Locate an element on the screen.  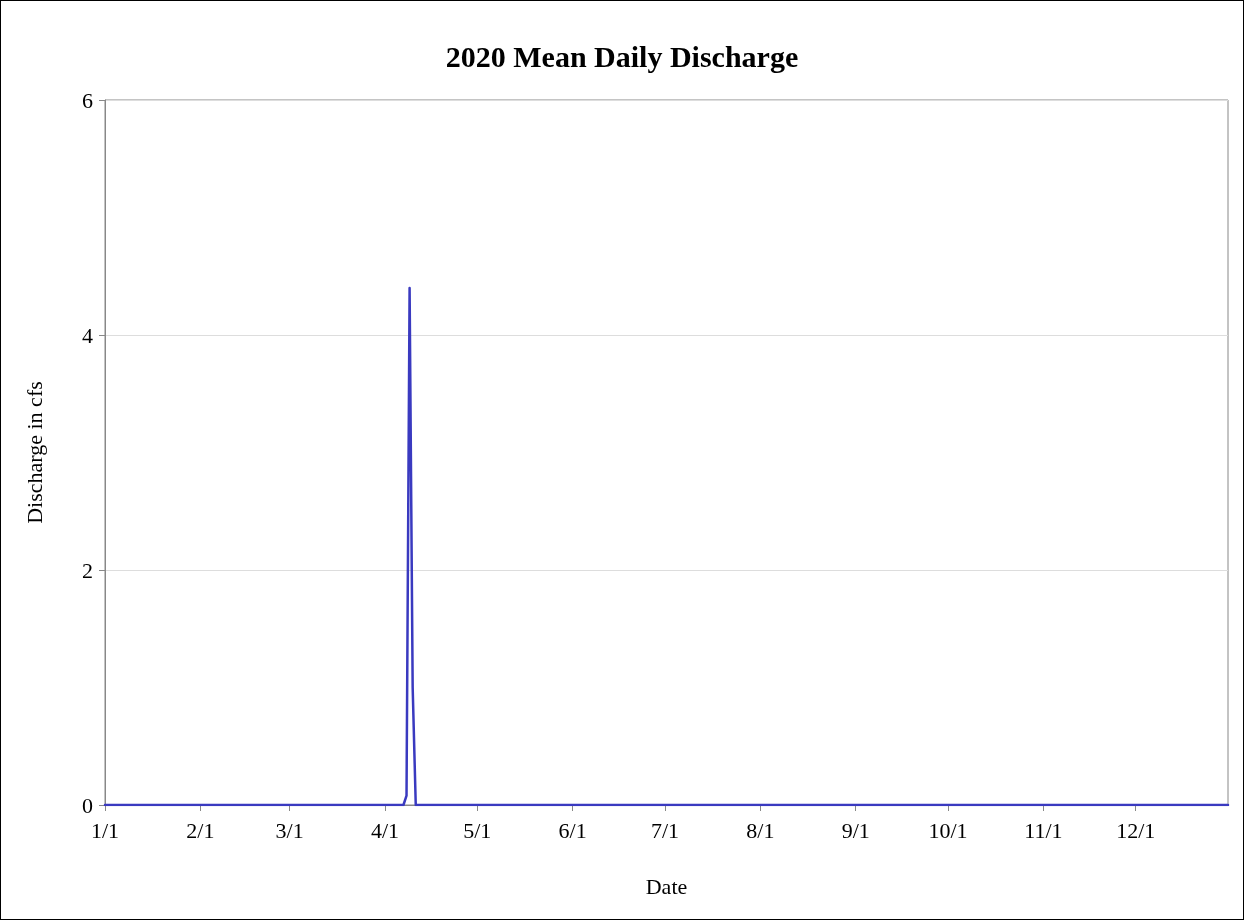
chart-title: 2020 Mean Daily Discharge is located at coordinates (622, 56).